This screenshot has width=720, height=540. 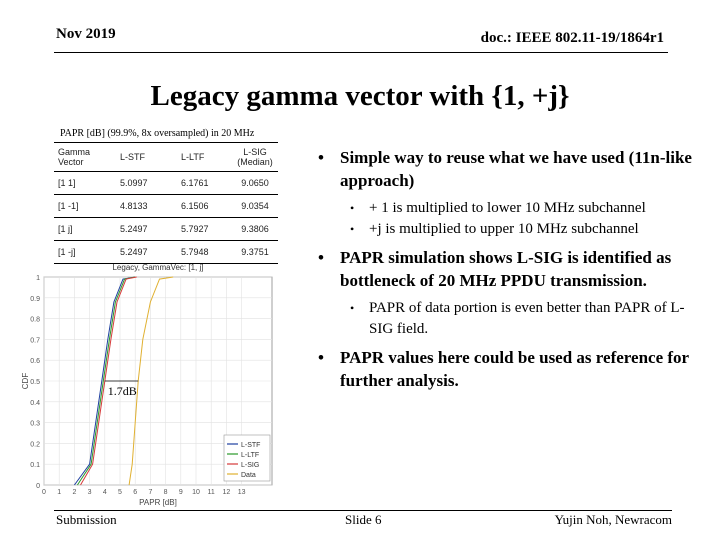 What do you see at coordinates (255, 229) in the screenshot?
I see `table-cell: 9.3806` at bounding box center [255, 229].